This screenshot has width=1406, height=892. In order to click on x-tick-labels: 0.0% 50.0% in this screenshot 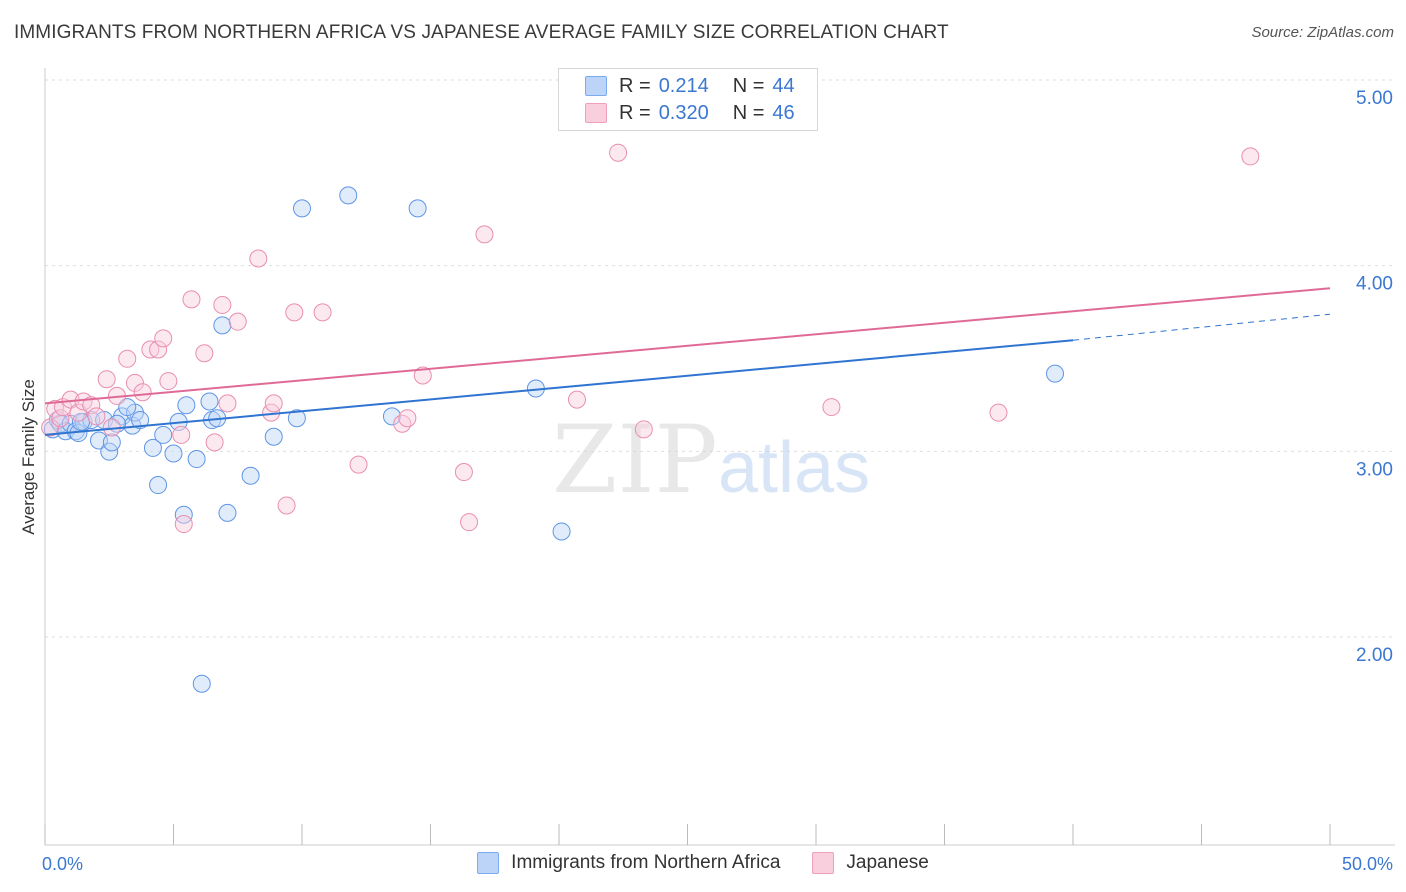, I will do `click(717, 864)`.